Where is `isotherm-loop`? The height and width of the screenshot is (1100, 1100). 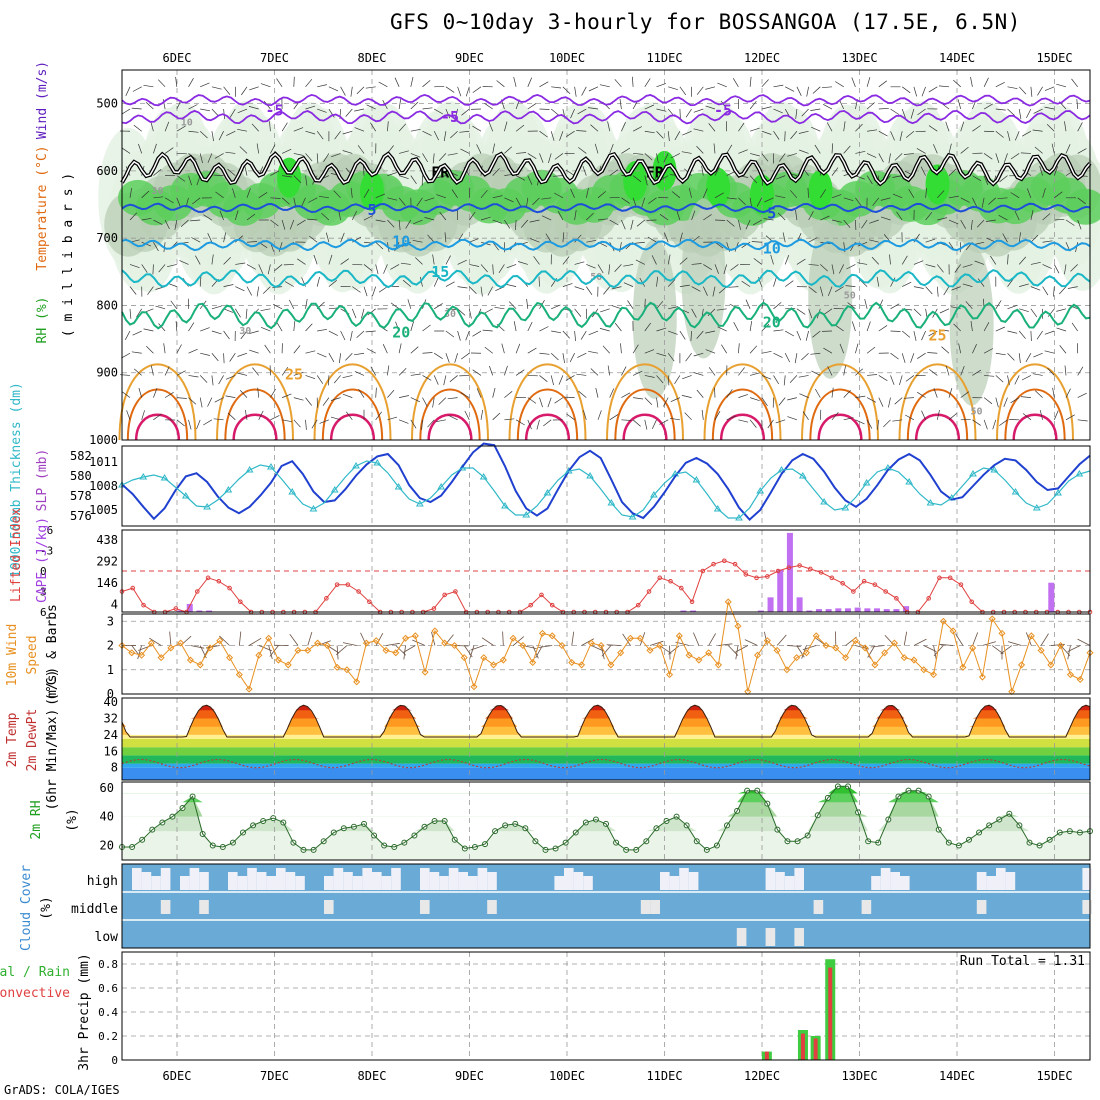
isotherm-loop is located at coordinates (840, 414).